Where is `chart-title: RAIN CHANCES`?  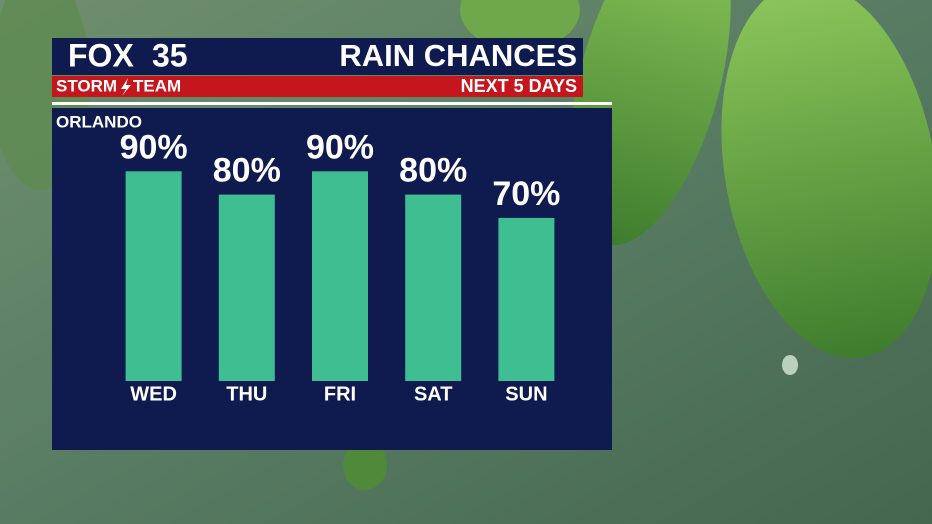
chart-title: RAIN CHANCES is located at coordinates (458, 55).